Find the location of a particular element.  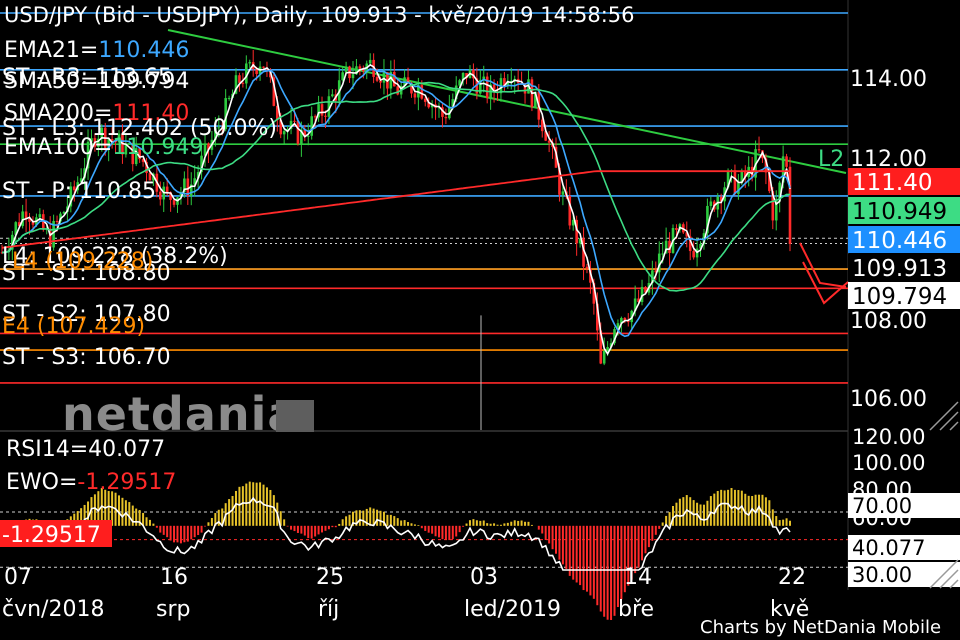

sma200-line is located at coordinates (395, 209).